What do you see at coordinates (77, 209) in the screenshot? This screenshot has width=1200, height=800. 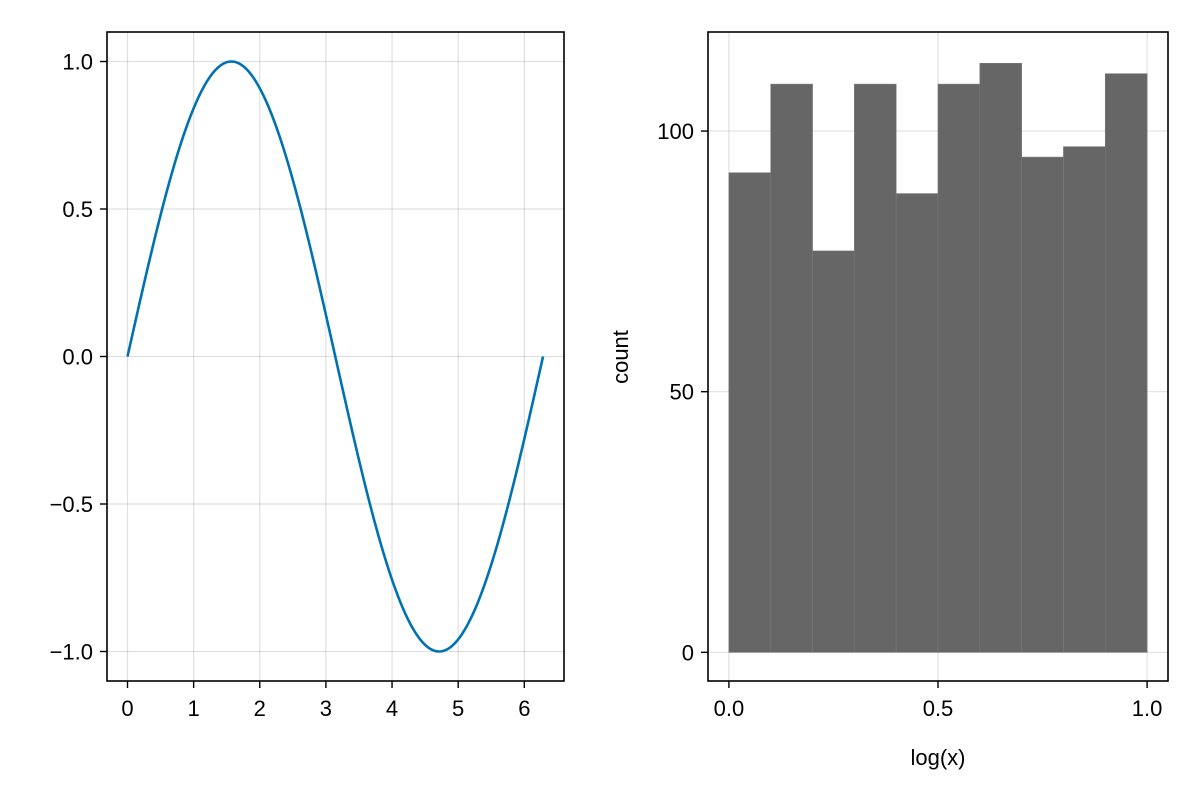 I see `line-y-tick-label: 0.5` at bounding box center [77, 209].